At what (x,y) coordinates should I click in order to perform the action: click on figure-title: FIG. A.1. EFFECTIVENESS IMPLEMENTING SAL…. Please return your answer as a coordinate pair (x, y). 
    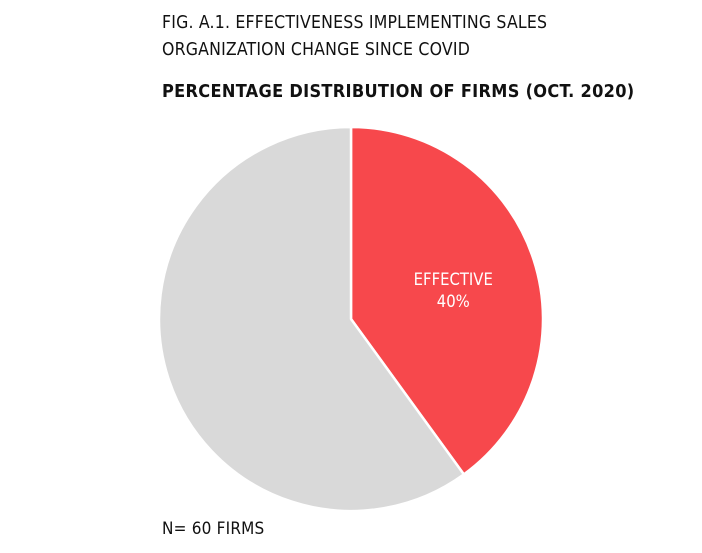
    Looking at the image, I should click on (422, 37).